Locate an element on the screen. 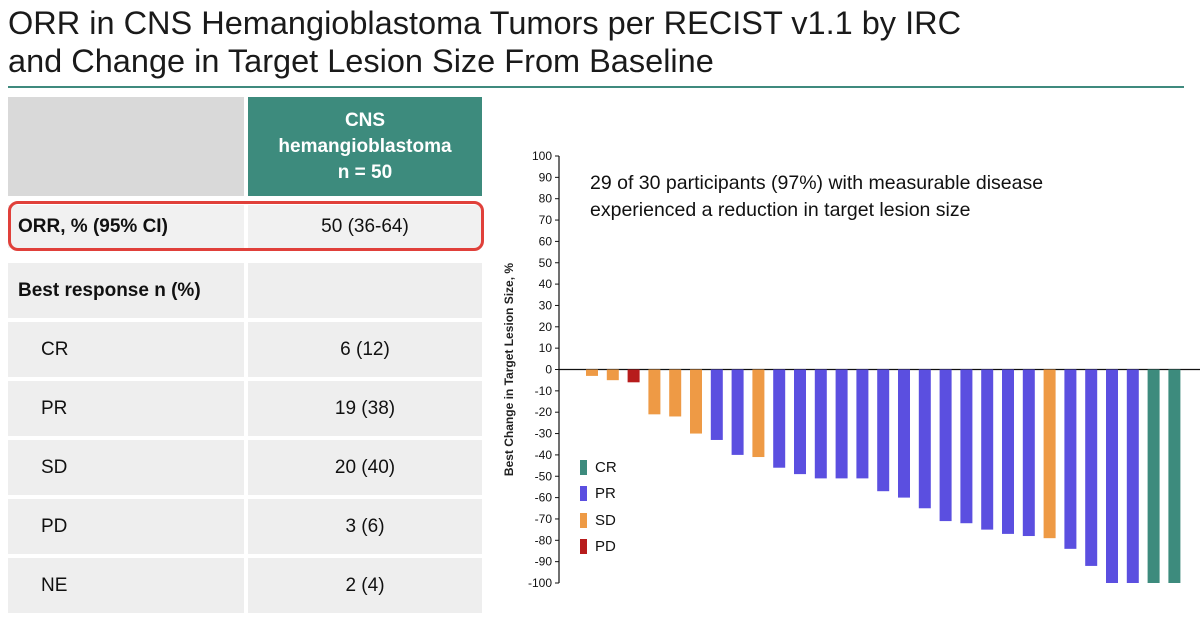 The width and height of the screenshot is (1200, 621). y-tick-label: 70 is located at coordinates (546, 220).